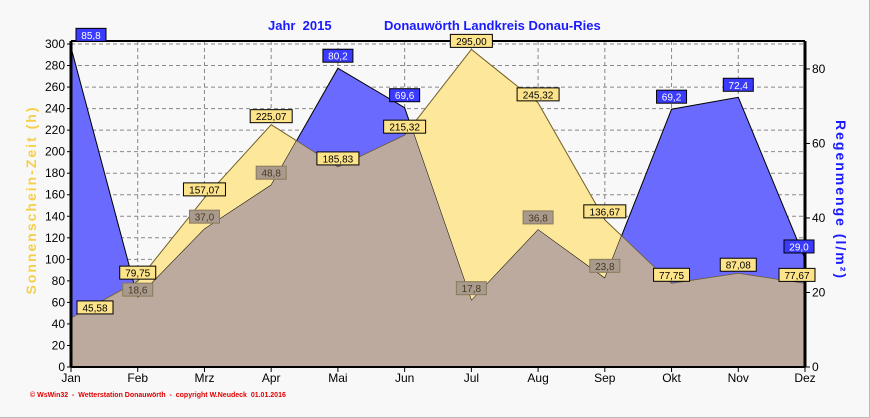  I want to click on rain-data-label: 29,0, so click(799, 247).